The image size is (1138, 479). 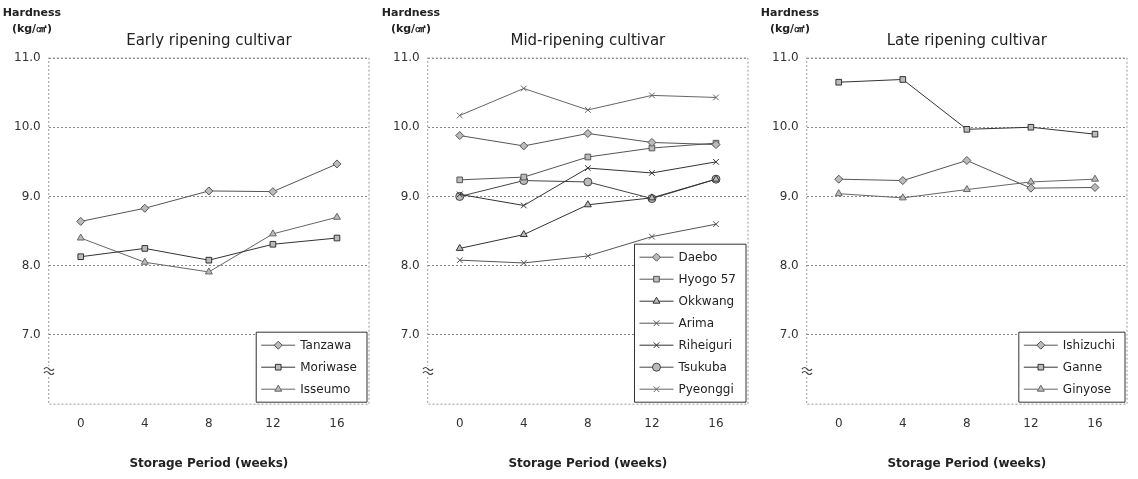 I want to click on legend-label: Okkwang, so click(x=706, y=301).